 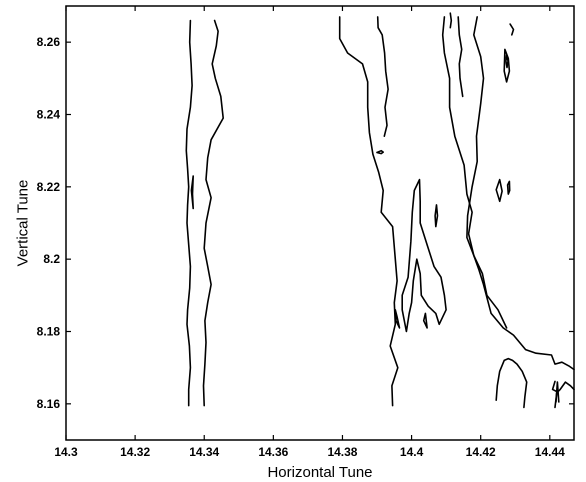 I want to click on x-tick-label: 14.36, so click(x=273, y=452).